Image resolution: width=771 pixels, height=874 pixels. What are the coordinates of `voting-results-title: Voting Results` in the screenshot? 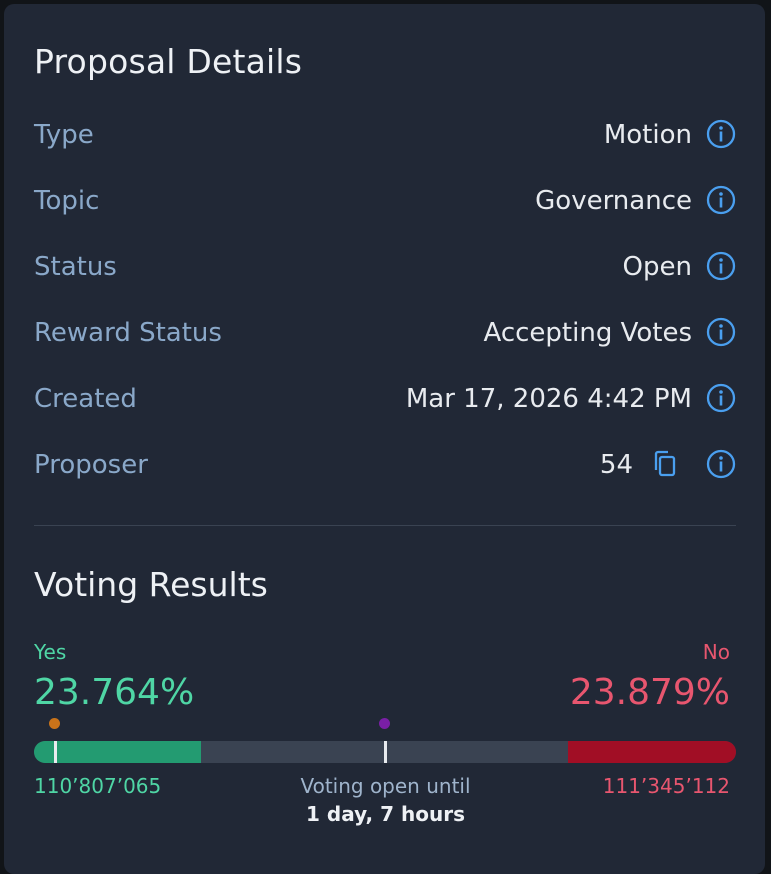 It's located at (151, 584).